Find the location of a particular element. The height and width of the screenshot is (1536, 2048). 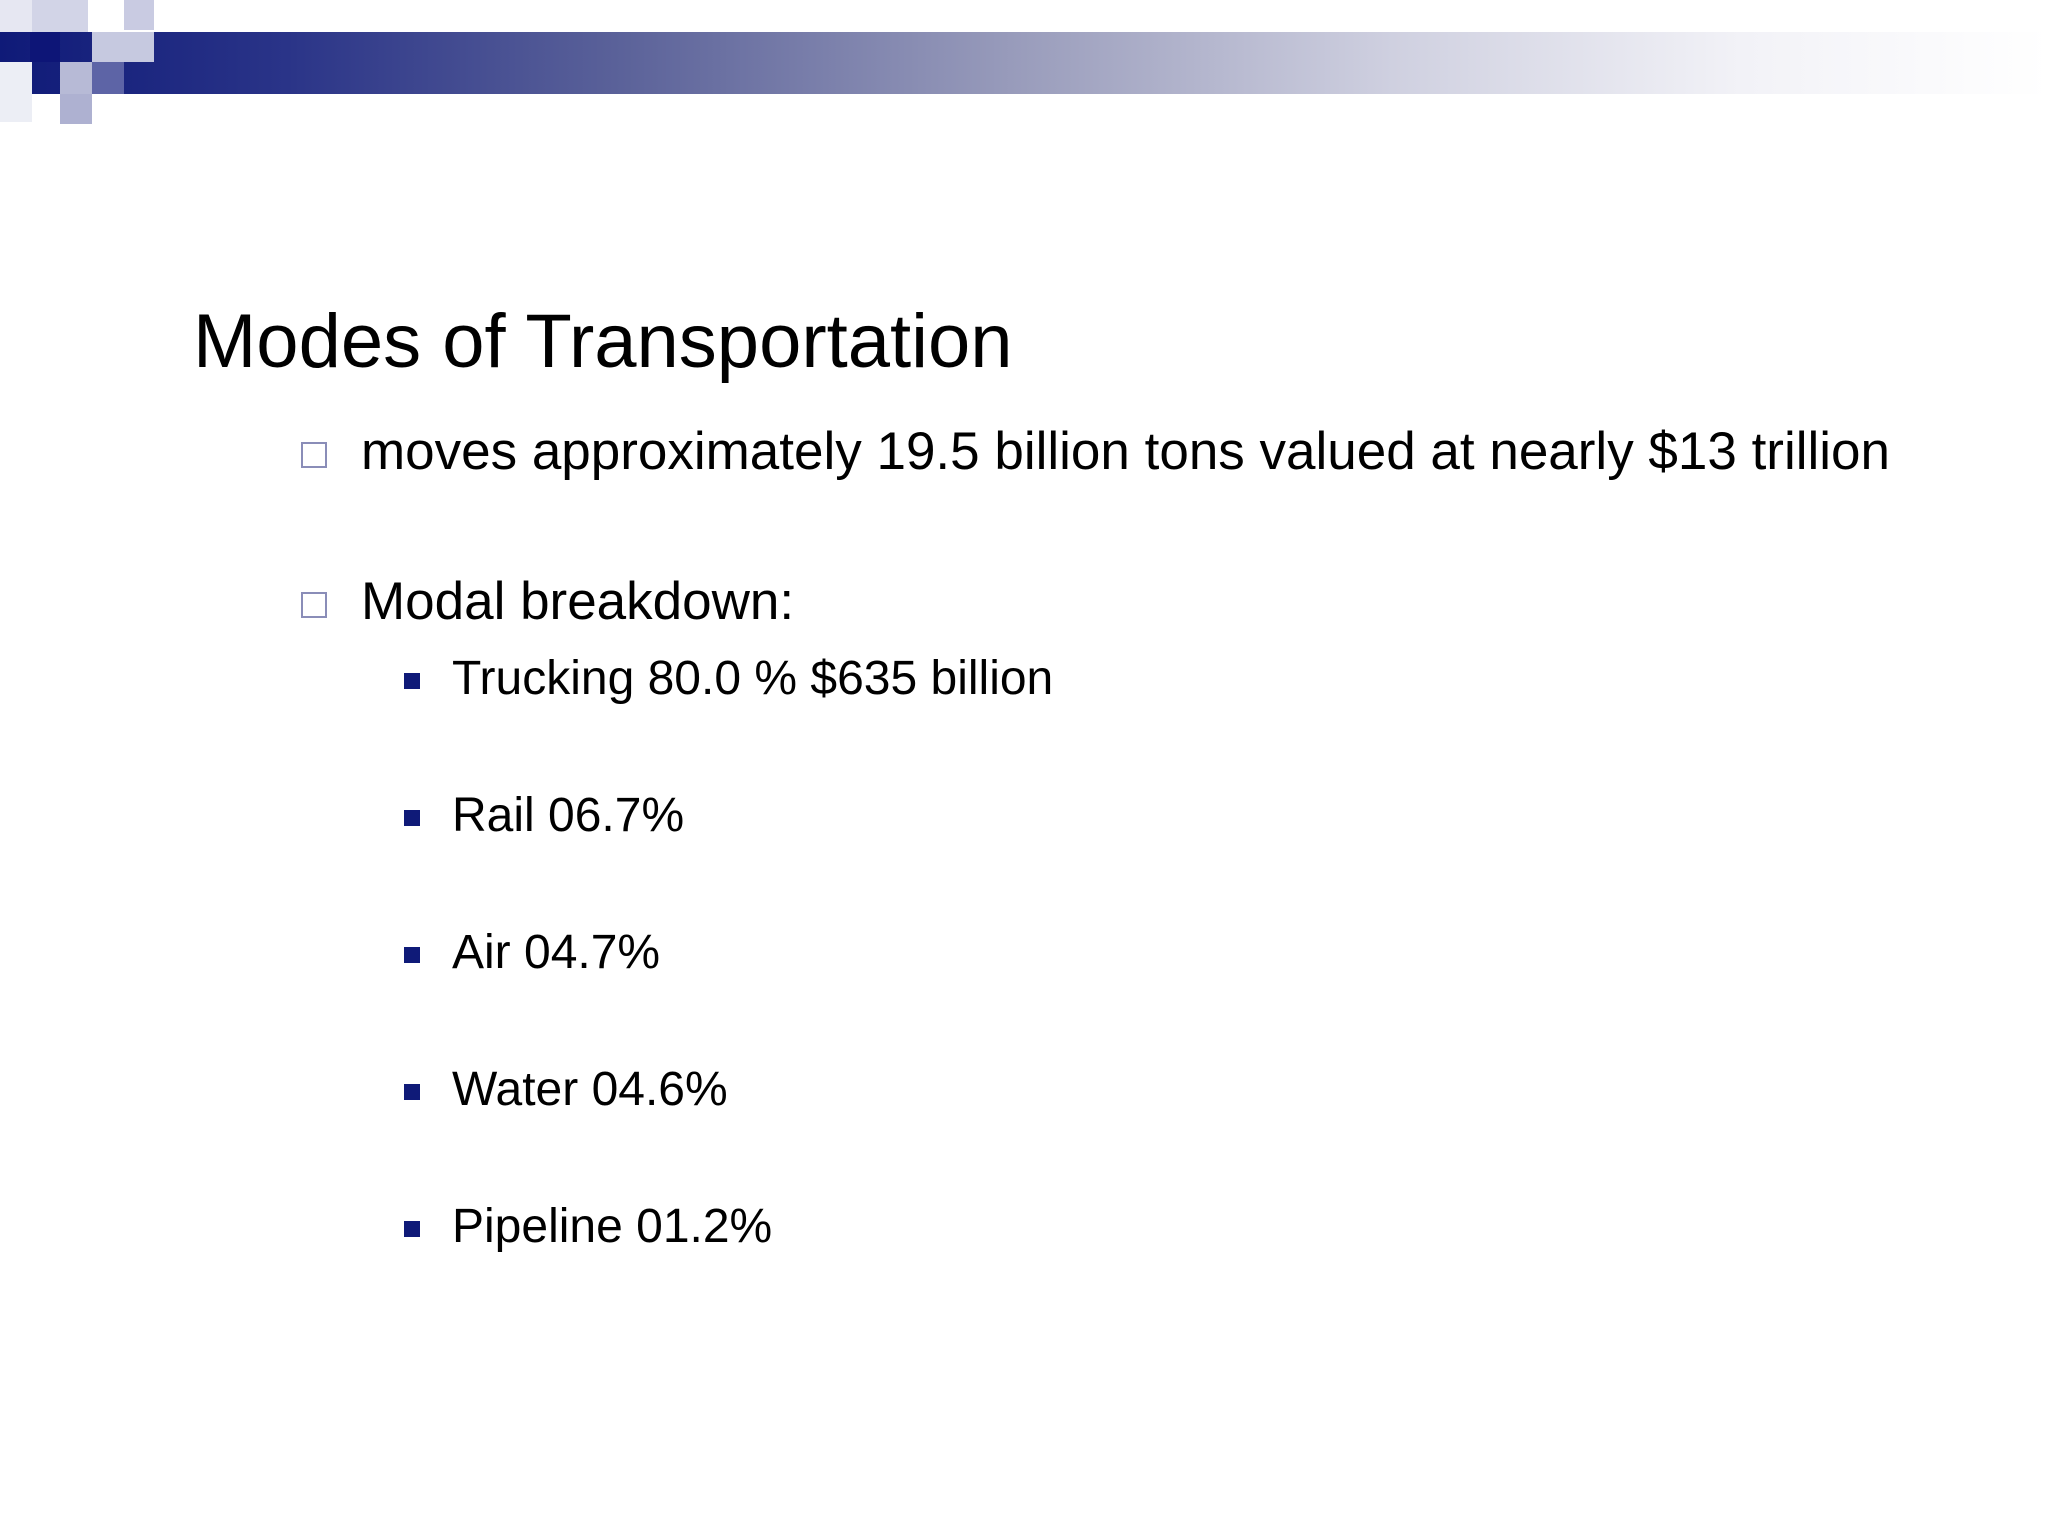

sub-bullet-text: Trucking 80.0 % $635 billion is located at coordinates (753, 678).